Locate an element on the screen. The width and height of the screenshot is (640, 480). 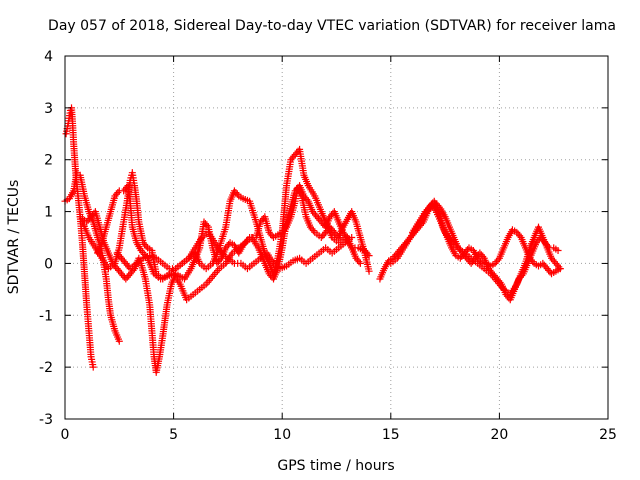
x-tick-label: 10 is located at coordinates (282, 435).